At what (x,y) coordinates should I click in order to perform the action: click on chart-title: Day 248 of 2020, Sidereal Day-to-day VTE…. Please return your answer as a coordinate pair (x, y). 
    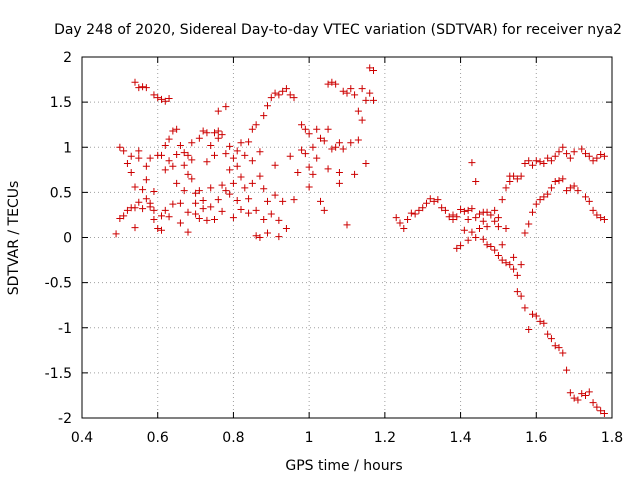
    Looking at the image, I should click on (338, 30).